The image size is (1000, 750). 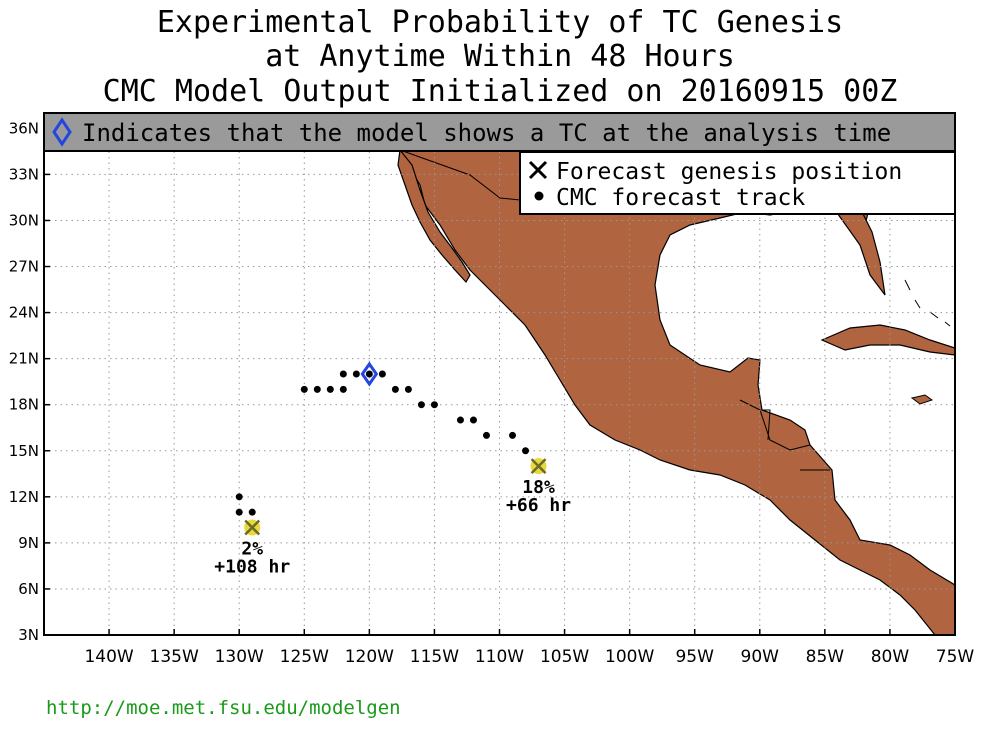 What do you see at coordinates (369, 657) in the screenshot?
I see `lon-tick-label: 120W` at bounding box center [369, 657].